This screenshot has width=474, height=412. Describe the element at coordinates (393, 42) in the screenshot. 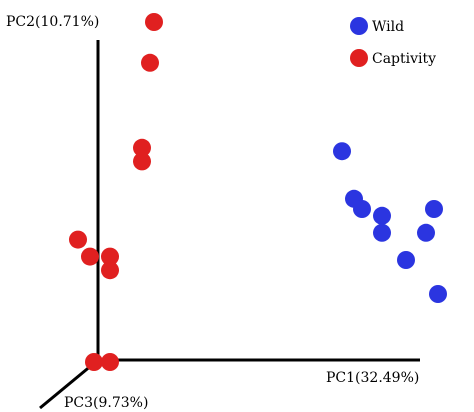

I see `legend: Wild Captivity` at that location.